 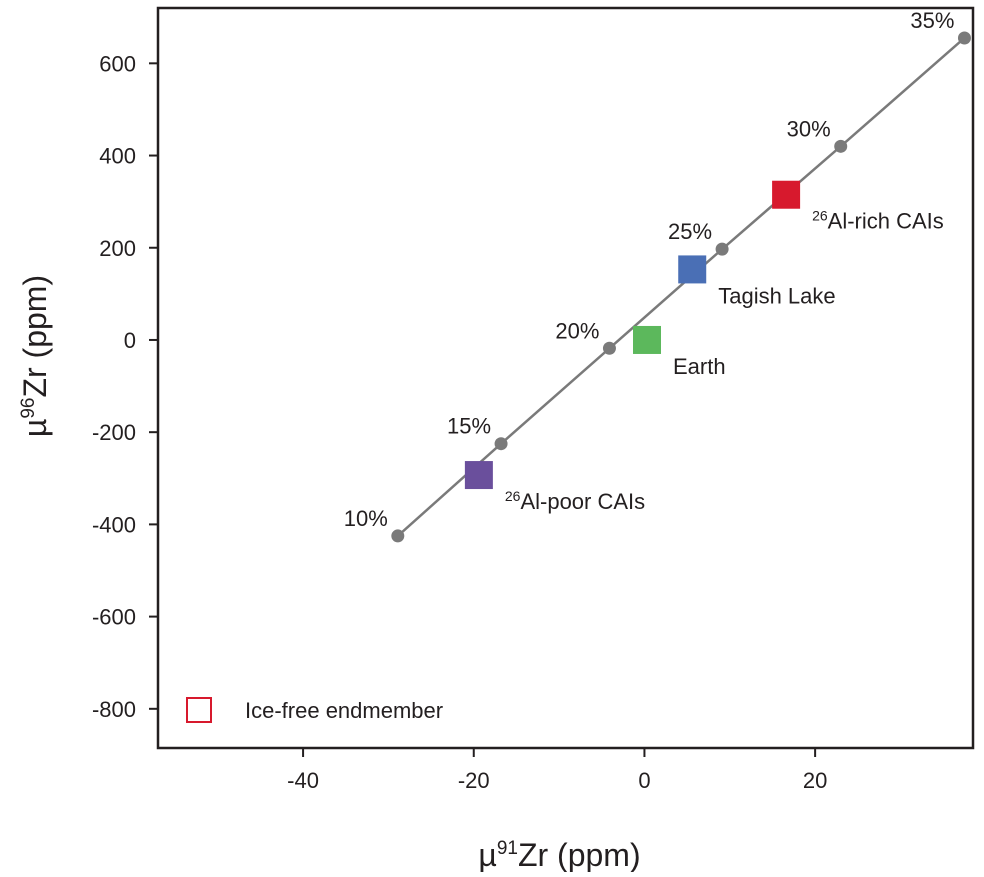 I want to click on y-axis-title-prefix: µ, so click(x=35, y=428).